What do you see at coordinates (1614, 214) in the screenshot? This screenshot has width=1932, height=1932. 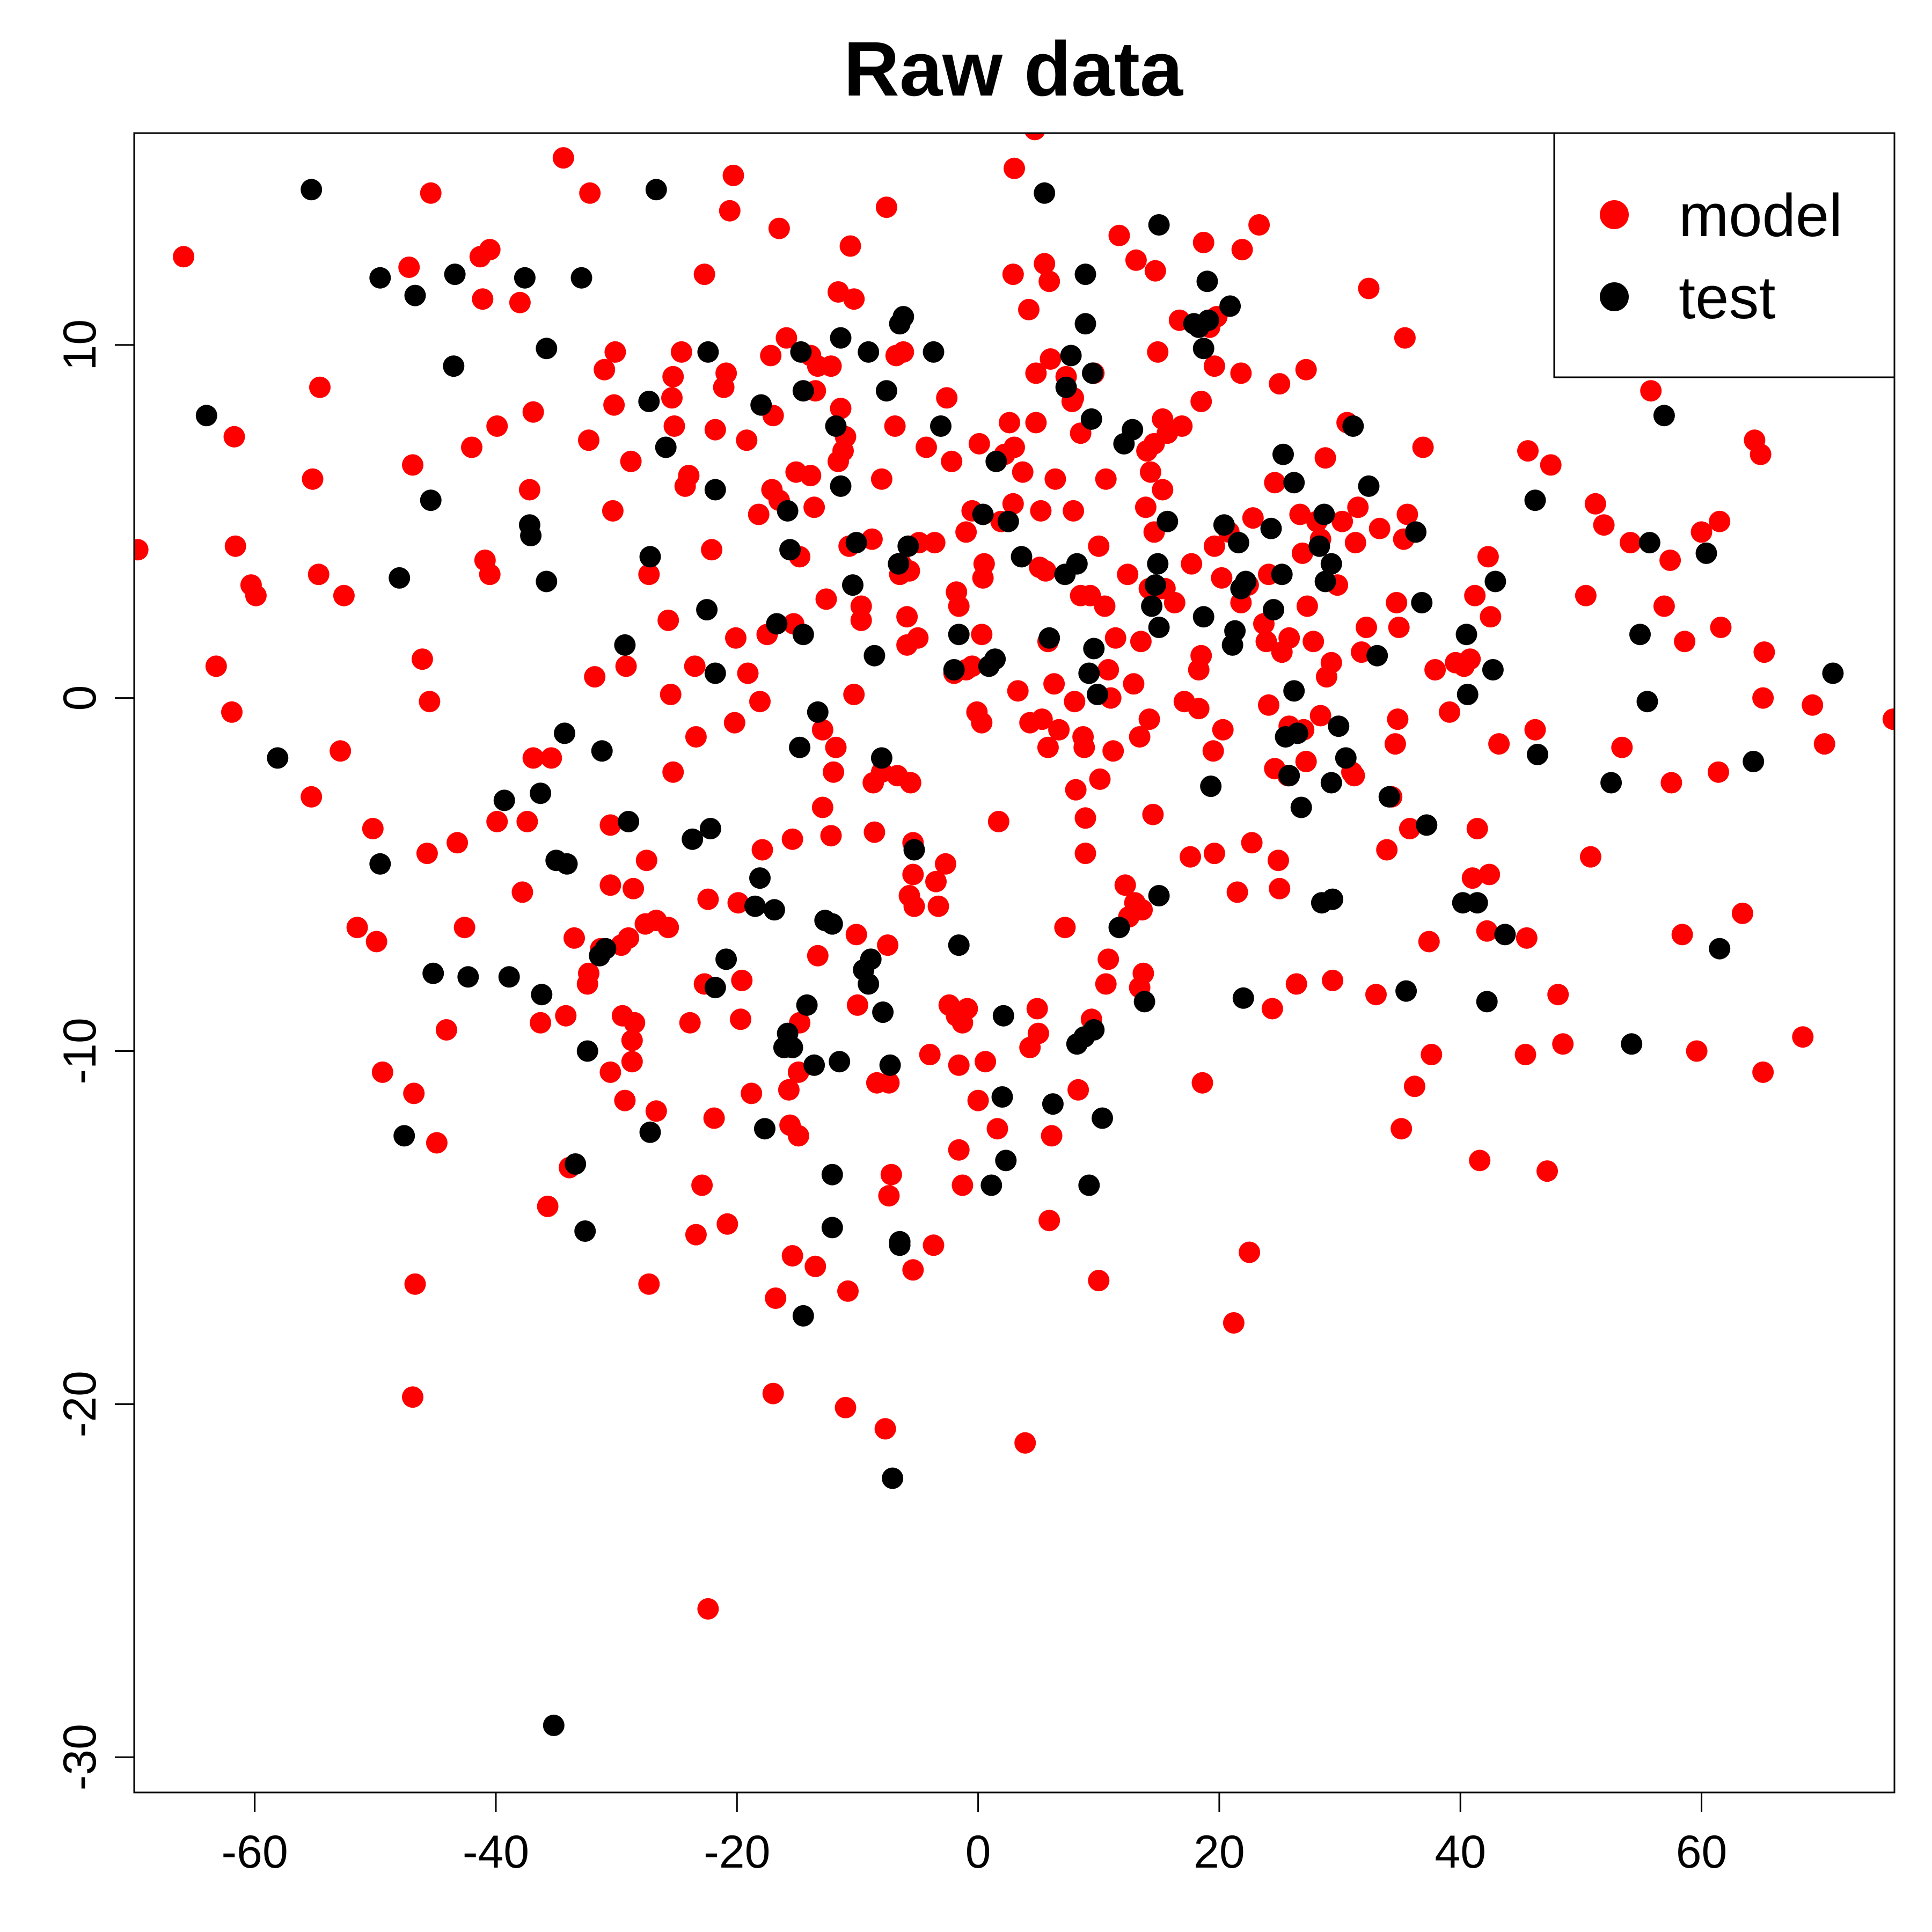 I see `legend-marker-model` at bounding box center [1614, 214].